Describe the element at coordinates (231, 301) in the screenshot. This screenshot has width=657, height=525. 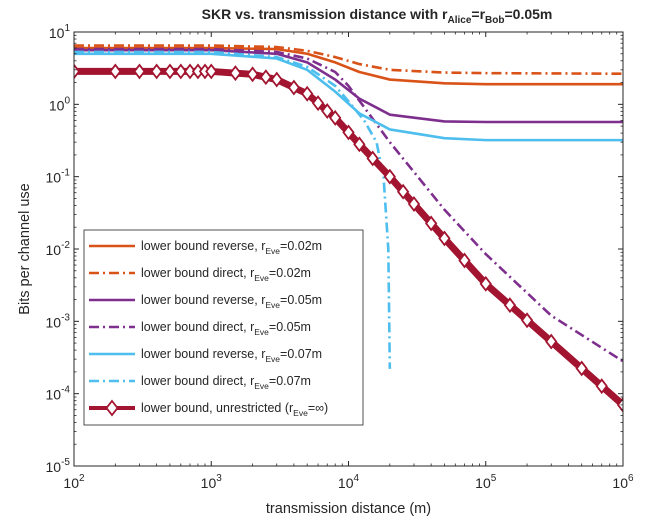
I see `legend-label-2: lower bound reverse, rEve=0.05m` at that location.